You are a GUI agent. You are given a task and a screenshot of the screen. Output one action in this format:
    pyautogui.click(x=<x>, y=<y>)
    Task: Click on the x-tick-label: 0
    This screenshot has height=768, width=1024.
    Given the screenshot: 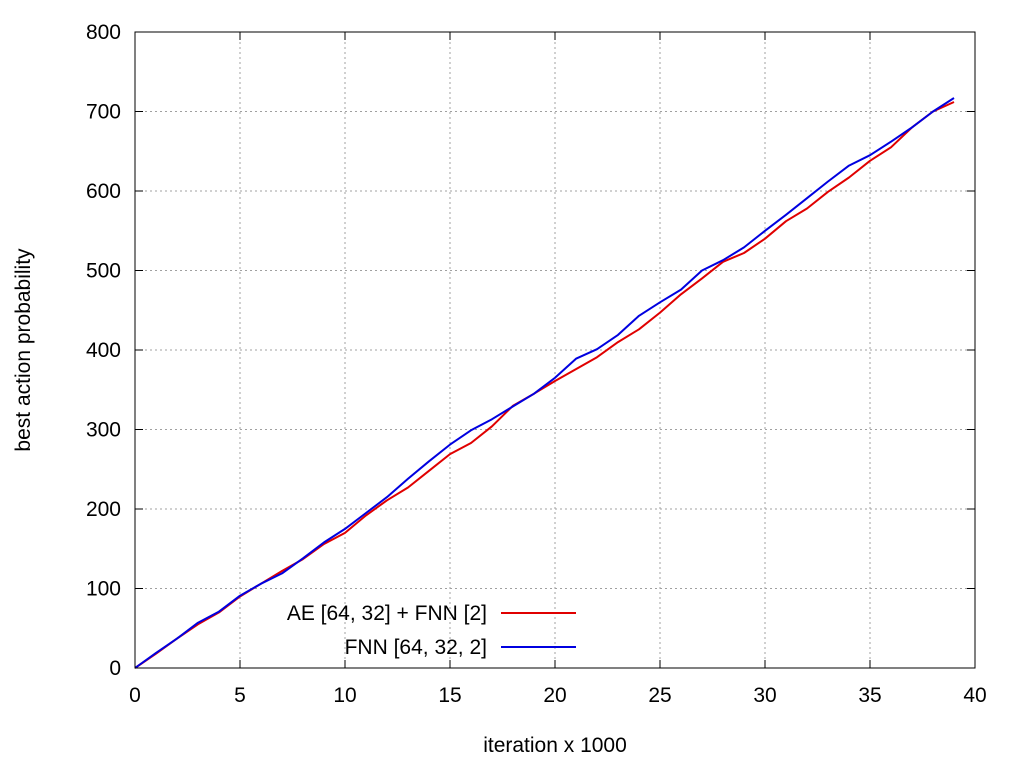 What is the action you would take?
    pyautogui.click(x=135, y=695)
    